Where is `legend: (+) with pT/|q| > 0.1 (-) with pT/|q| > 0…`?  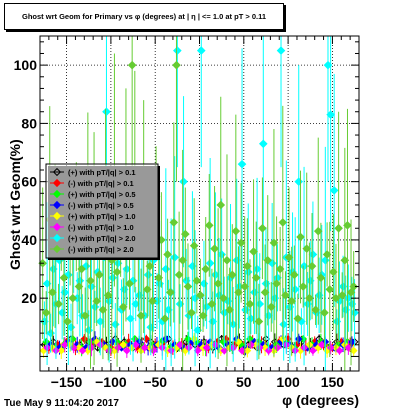
legend: (+) with pT/|q| > 0.1 (-) with pT/|q| > 0… is located at coordinates (102, 211).